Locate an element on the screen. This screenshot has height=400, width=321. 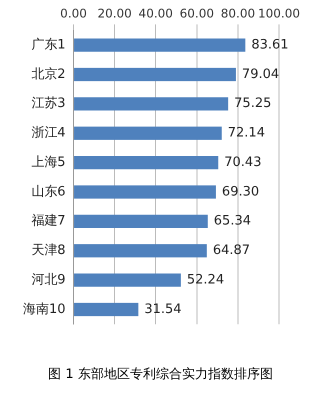
data-label: 31.54 is located at coordinates (163, 309).